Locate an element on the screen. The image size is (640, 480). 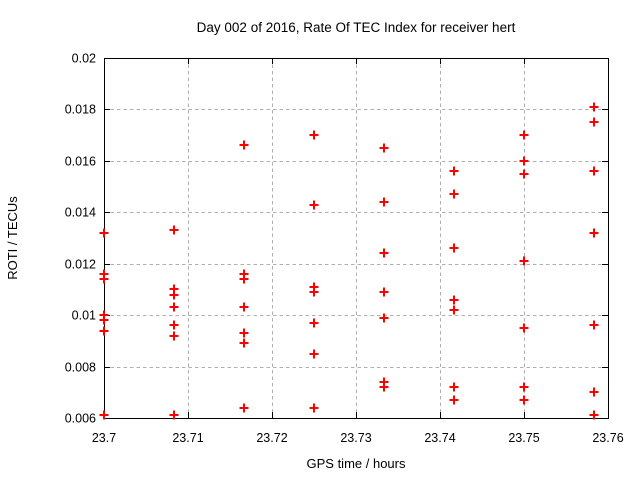
x-tick-label: 23.74 is located at coordinates (439, 438).